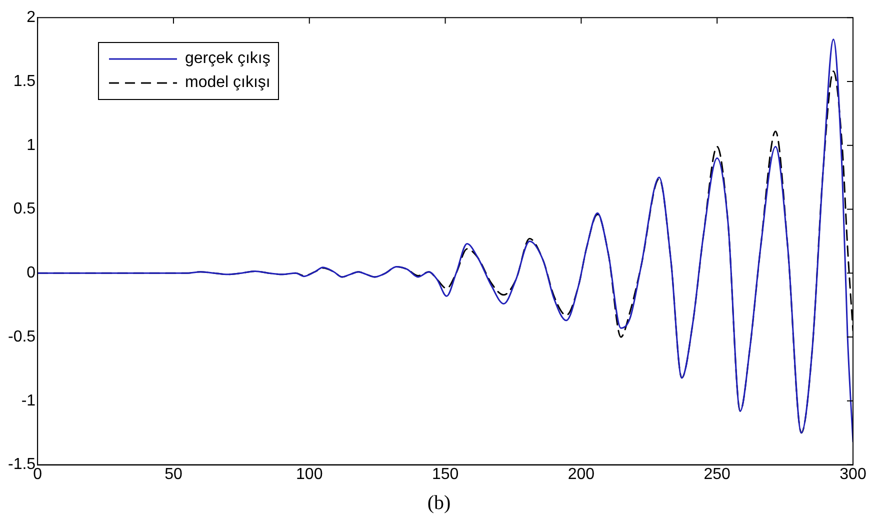 Image resolution: width=878 pixels, height=526 pixels. Describe the element at coordinates (439, 503) in the screenshot. I see `text: (b)` at that location.